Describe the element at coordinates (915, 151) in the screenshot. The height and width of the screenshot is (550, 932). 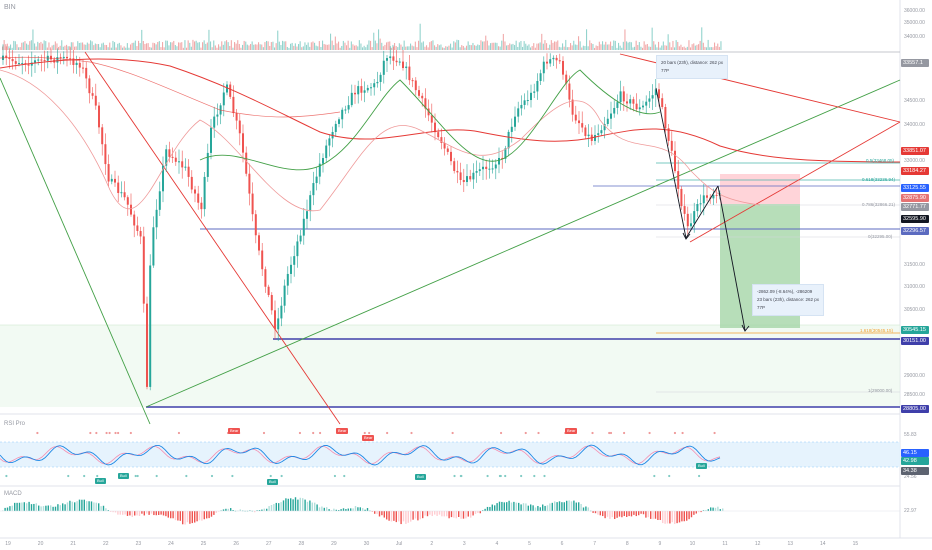
I see `price-badge: 33851.07` at that location.